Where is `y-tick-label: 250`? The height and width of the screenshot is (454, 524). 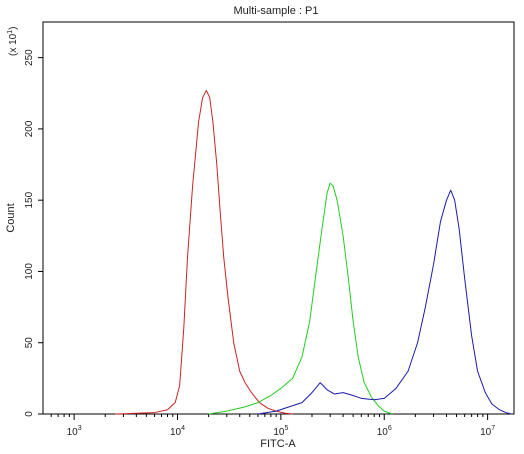 y-tick-label: 250 is located at coordinates (29, 57).